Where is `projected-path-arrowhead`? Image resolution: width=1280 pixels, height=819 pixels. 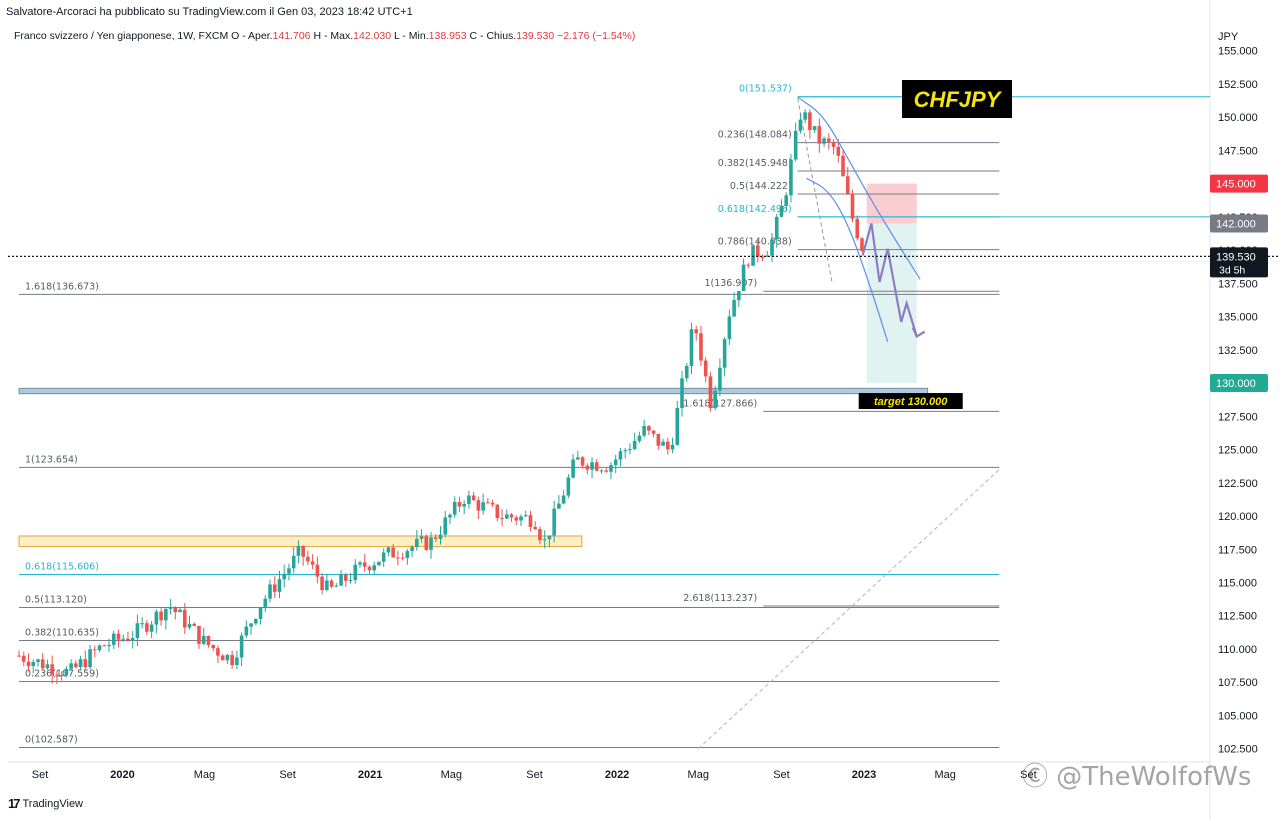
projected-path-arrowhead is located at coordinates (918, 333).